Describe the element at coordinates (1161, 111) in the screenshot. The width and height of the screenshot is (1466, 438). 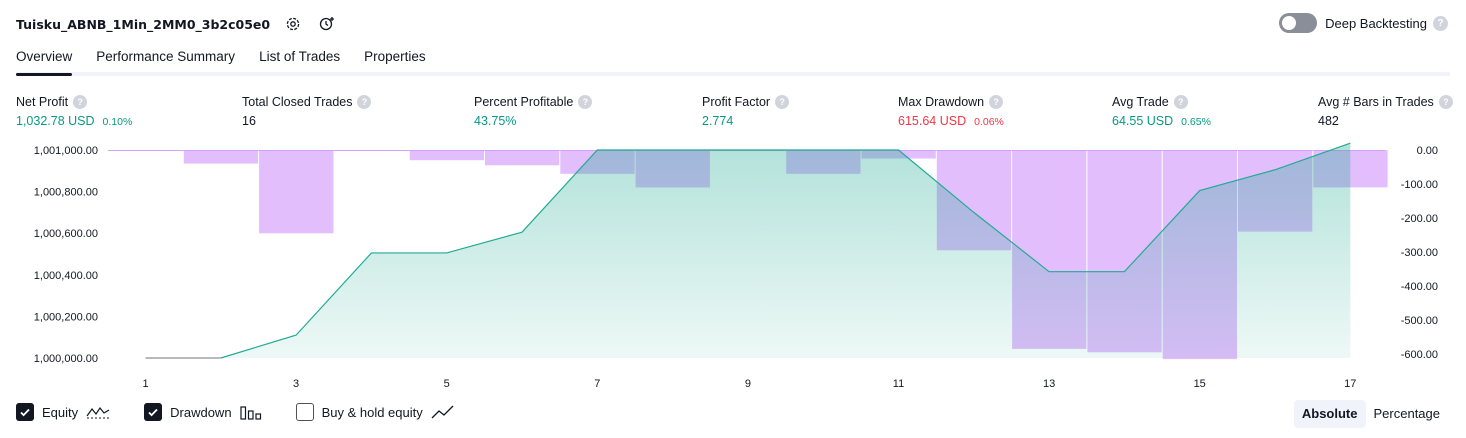
I see `metric-avg-trade: Avg Trade? 64.55 USD 0.65%` at that location.